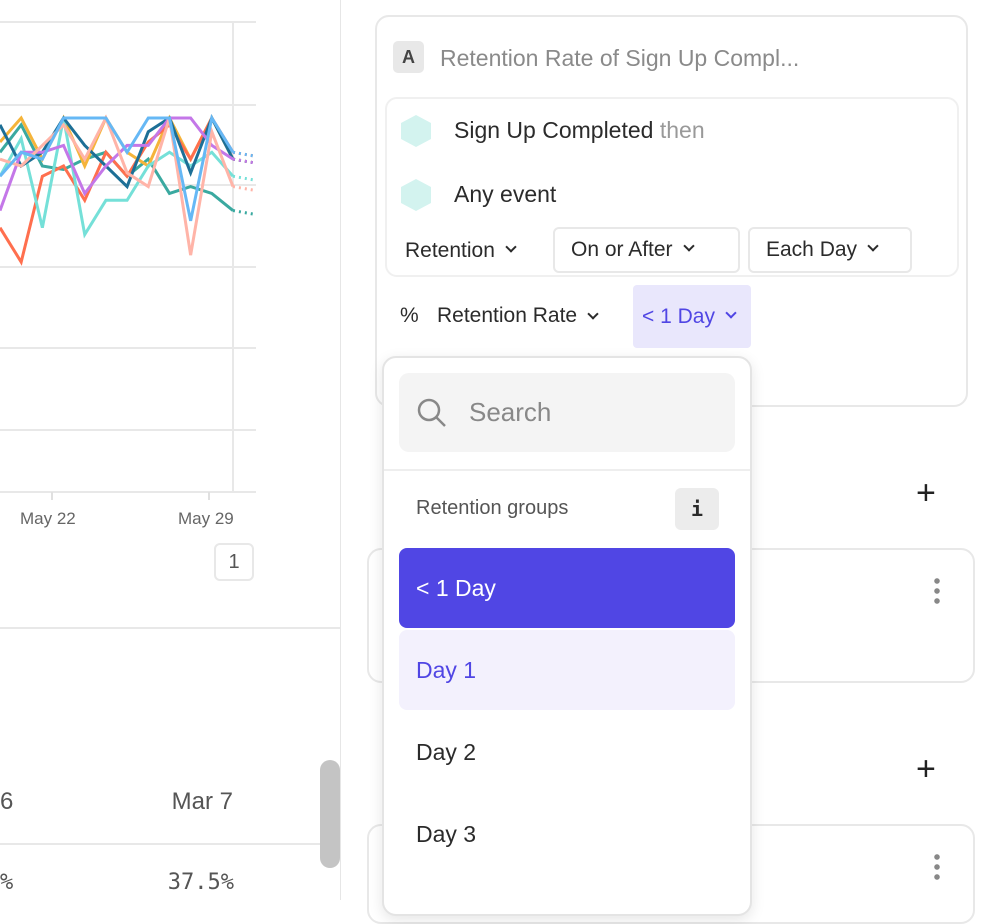 This screenshot has height=924, width=982. What do you see at coordinates (48, 518) in the screenshot?
I see `x-tick-label: May 22` at bounding box center [48, 518].